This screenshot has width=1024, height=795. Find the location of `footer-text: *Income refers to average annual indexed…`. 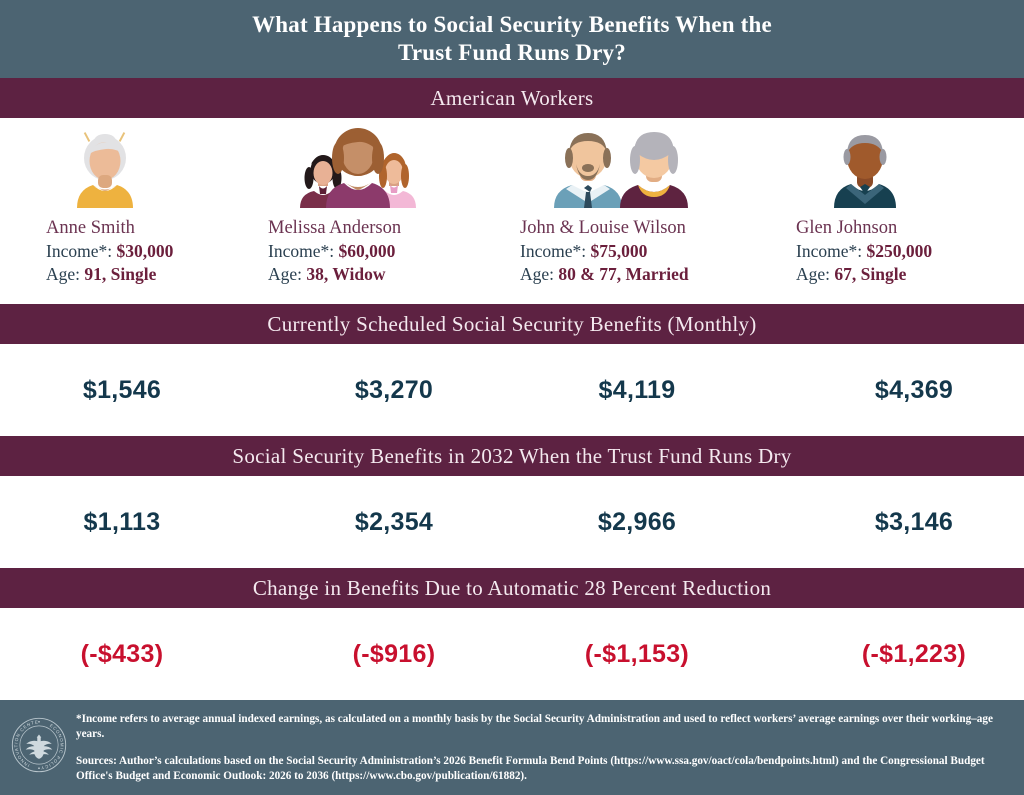

footer-text: *Income refers to average annual indexed… is located at coordinates (543, 748).